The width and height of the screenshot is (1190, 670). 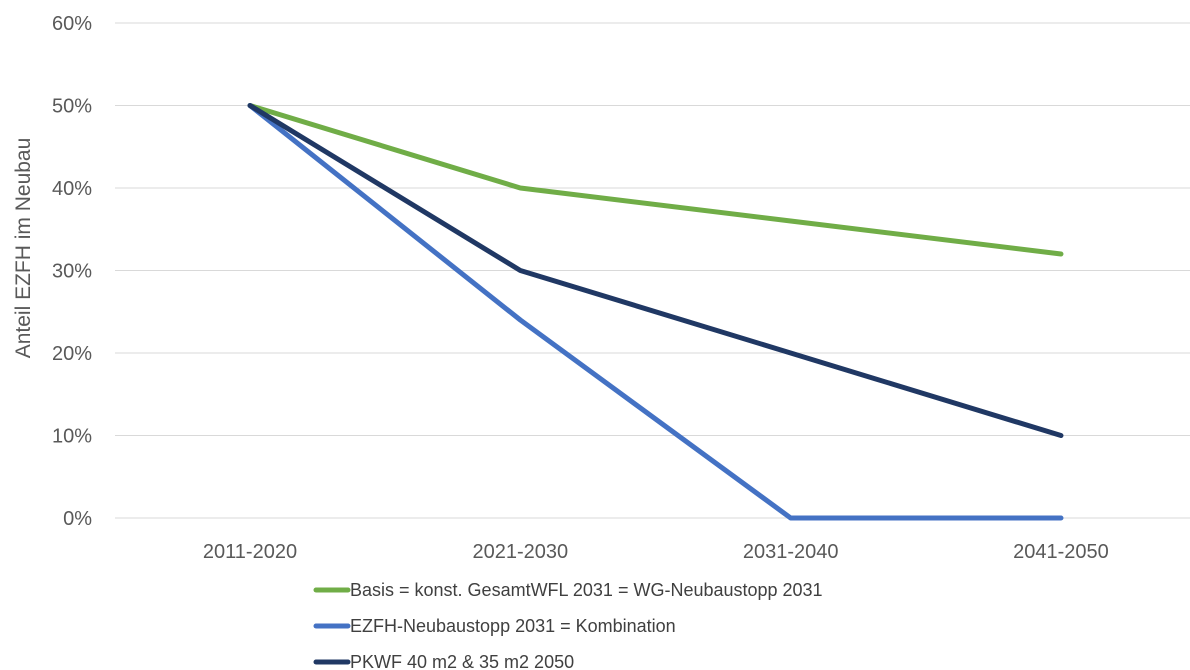 What do you see at coordinates (72, 437) in the screenshot?
I see `y-tick-label: 10%` at bounding box center [72, 437].